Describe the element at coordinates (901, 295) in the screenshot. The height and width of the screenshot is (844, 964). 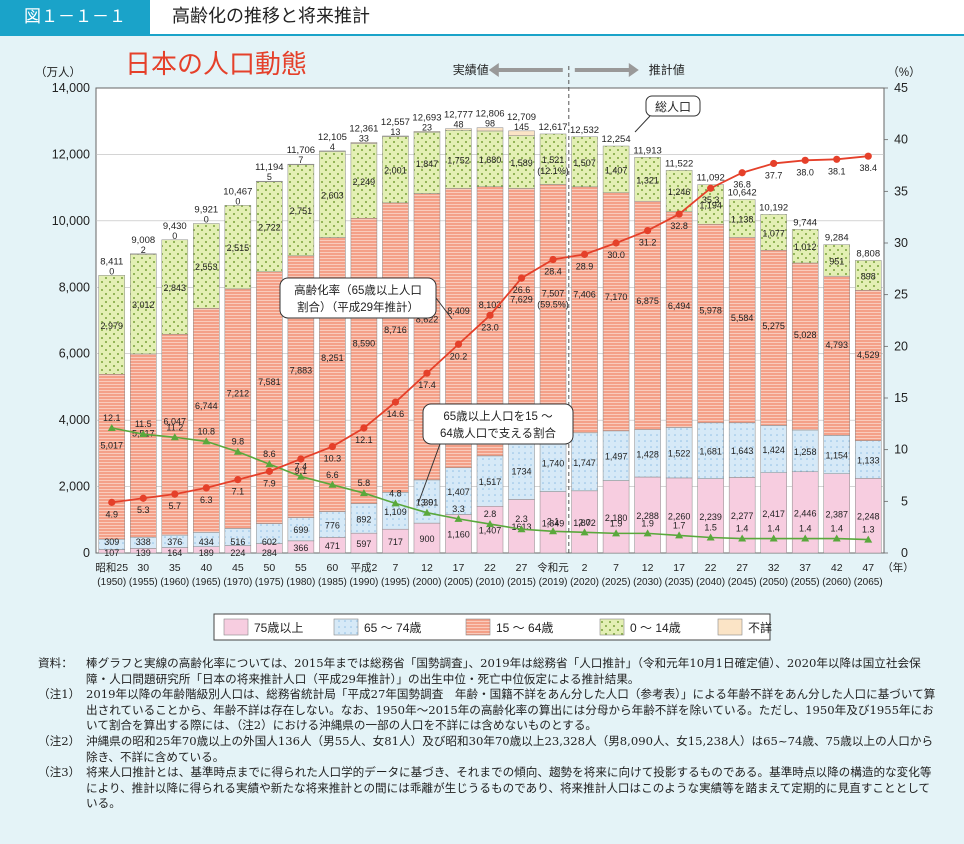
I see `y-right-tick-label: 25` at that location.